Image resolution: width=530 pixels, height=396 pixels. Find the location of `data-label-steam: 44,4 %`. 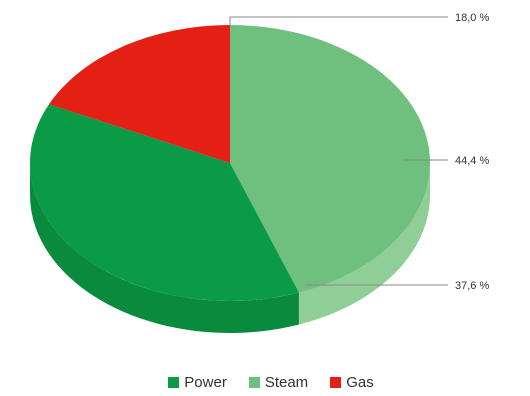

data-label-steam: 44,4 % is located at coordinates (472, 161).